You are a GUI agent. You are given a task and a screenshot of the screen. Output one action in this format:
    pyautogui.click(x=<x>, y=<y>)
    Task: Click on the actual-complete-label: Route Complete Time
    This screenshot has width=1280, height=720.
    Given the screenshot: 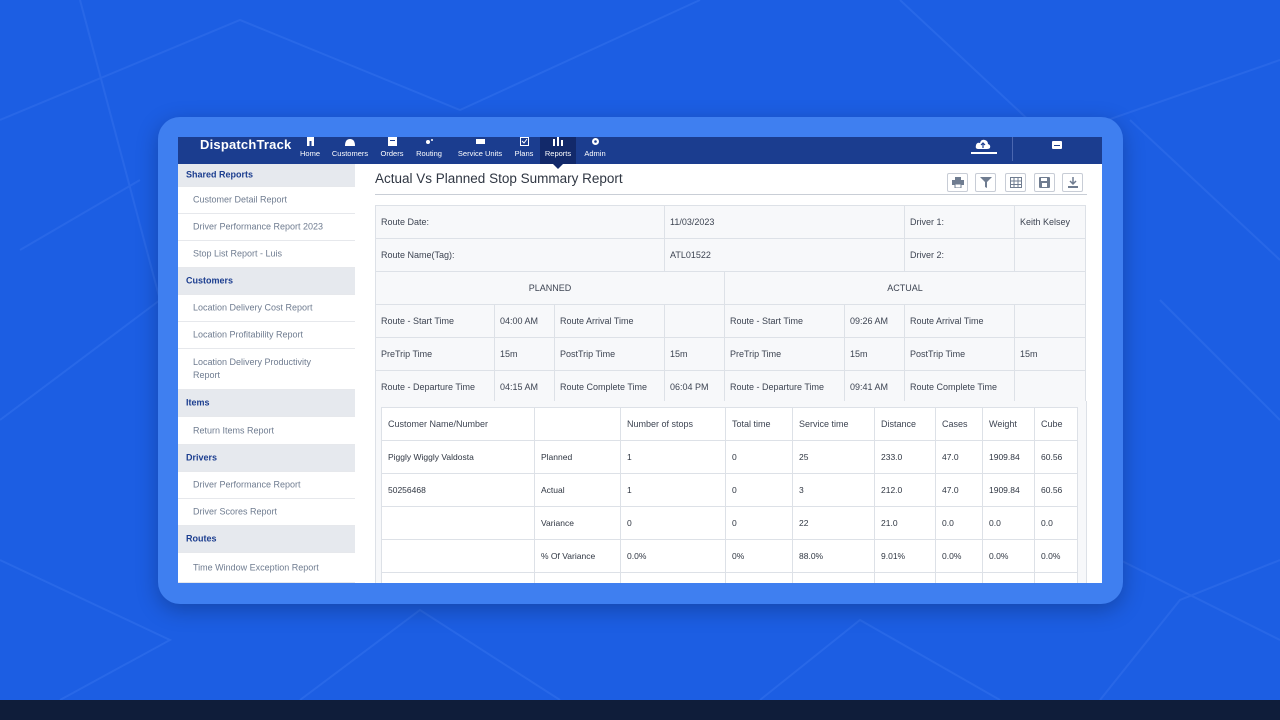 What is the action you would take?
    pyautogui.click(x=959, y=387)
    